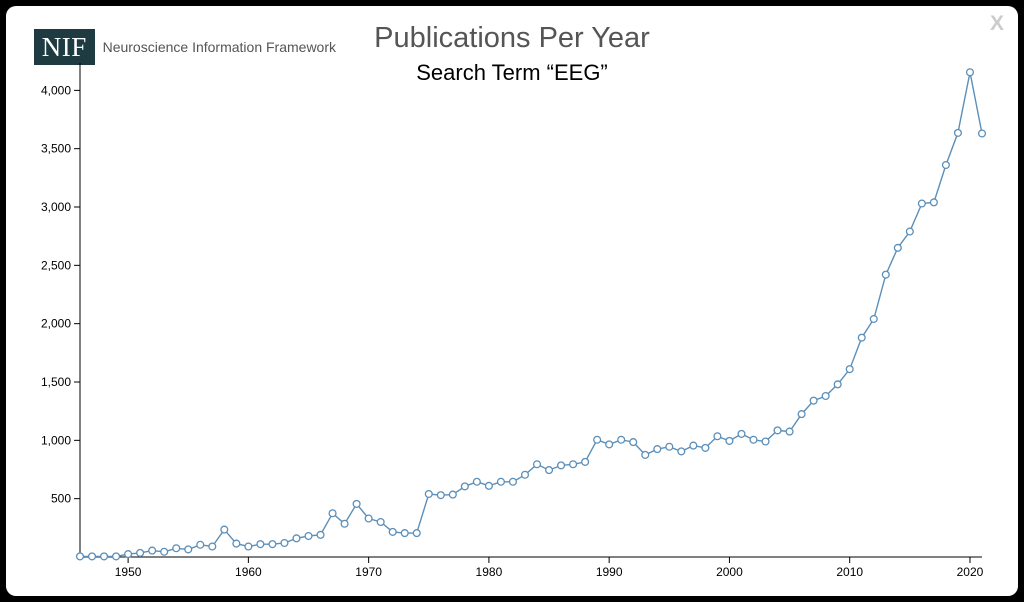  What do you see at coordinates (61, 310) in the screenshot?
I see `y-axis: 500 1,000 1,500 2,000 2,500 3,000 3,500 4,000` at bounding box center [61, 310].